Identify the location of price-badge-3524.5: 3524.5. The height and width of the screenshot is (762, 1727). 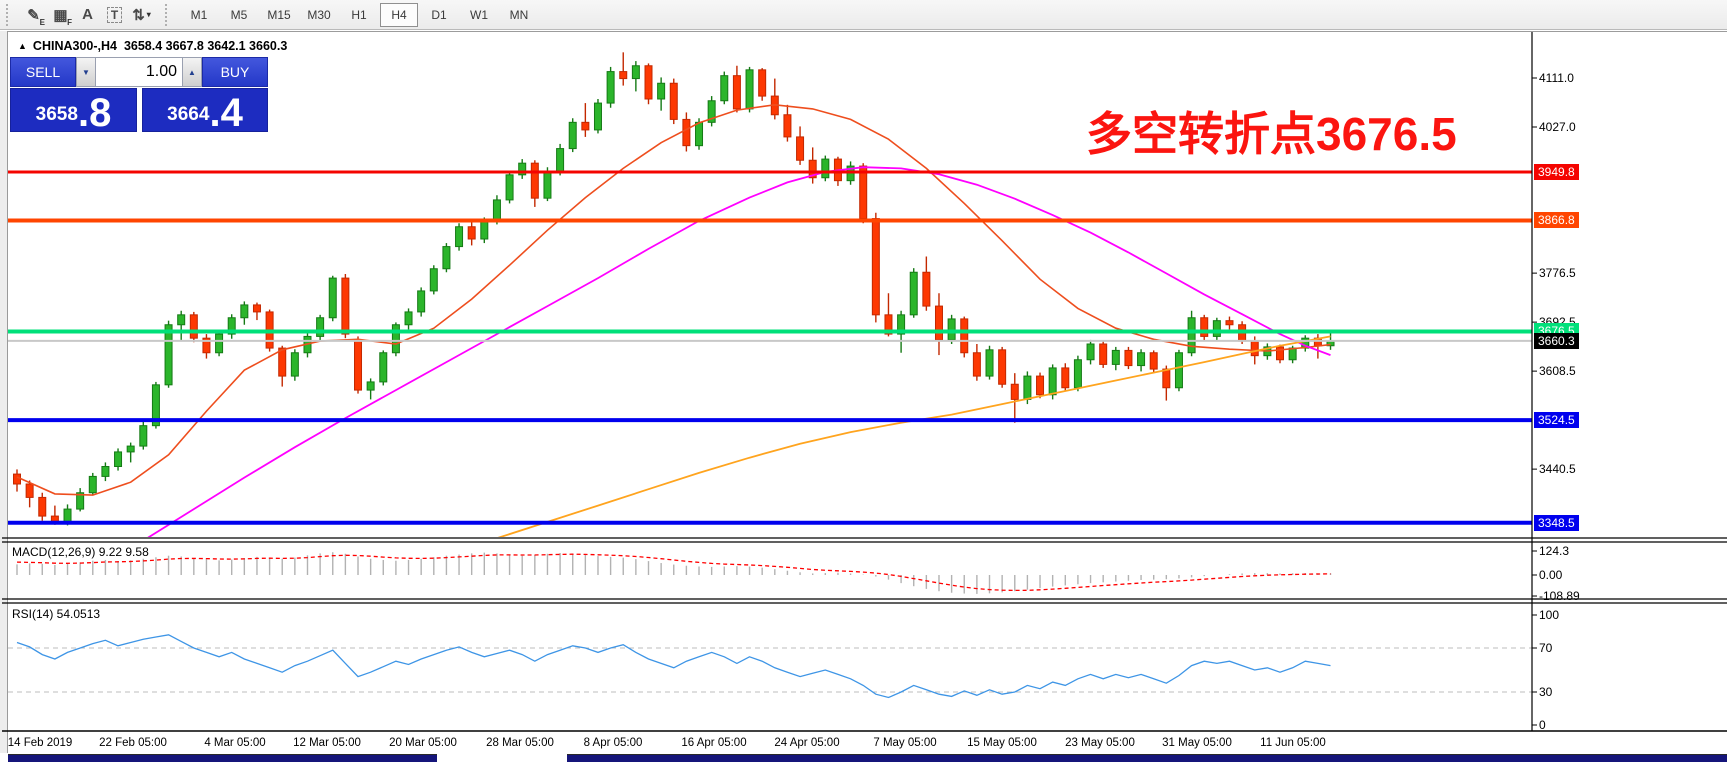
(1556, 420).